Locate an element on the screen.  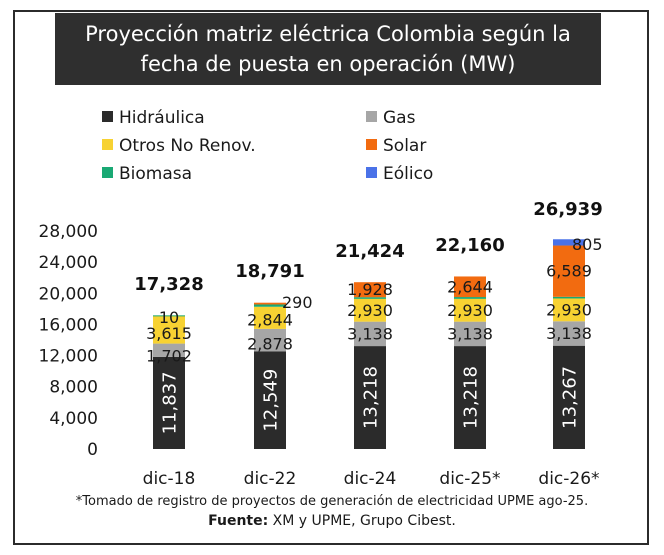
data-label: 11,837 is located at coordinates (170, 402).